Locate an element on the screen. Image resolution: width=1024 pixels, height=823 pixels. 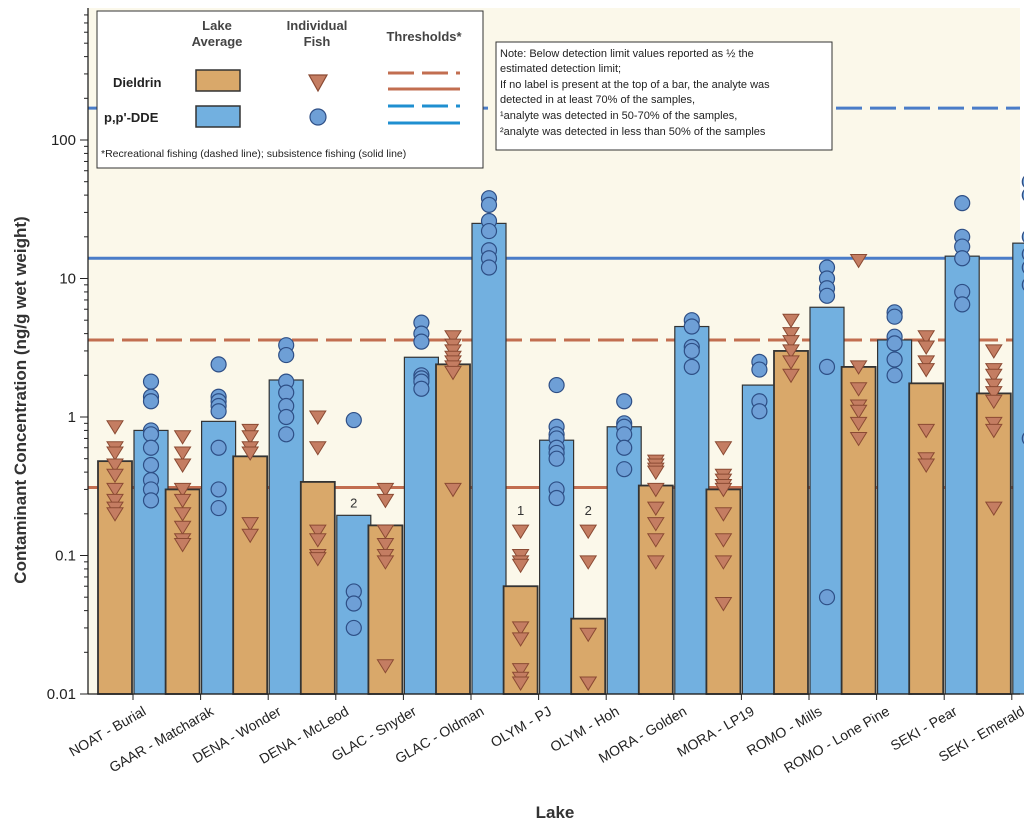
fish-dde-dena-mcleod is located at coordinates (353, 420).